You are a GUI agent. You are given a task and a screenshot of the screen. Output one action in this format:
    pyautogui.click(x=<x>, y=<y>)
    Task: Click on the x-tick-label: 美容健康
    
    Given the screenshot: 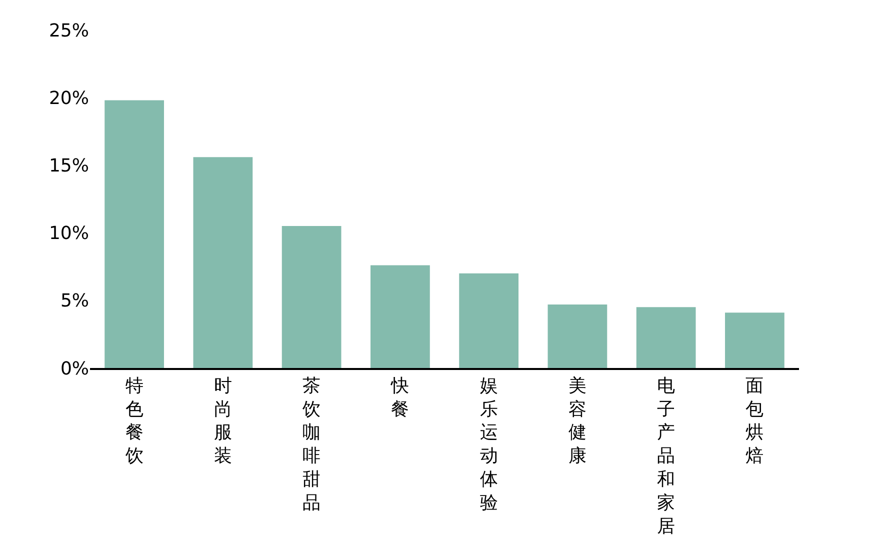 What is the action you would take?
    pyautogui.click(x=577, y=421)
    